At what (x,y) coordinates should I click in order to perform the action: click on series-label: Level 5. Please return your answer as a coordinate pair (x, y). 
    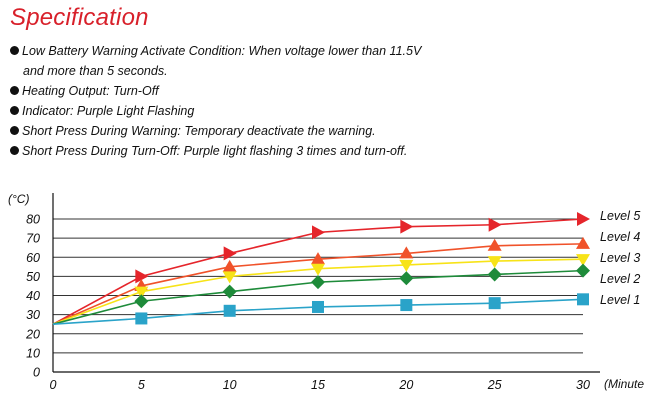
    Looking at the image, I should click on (620, 216).